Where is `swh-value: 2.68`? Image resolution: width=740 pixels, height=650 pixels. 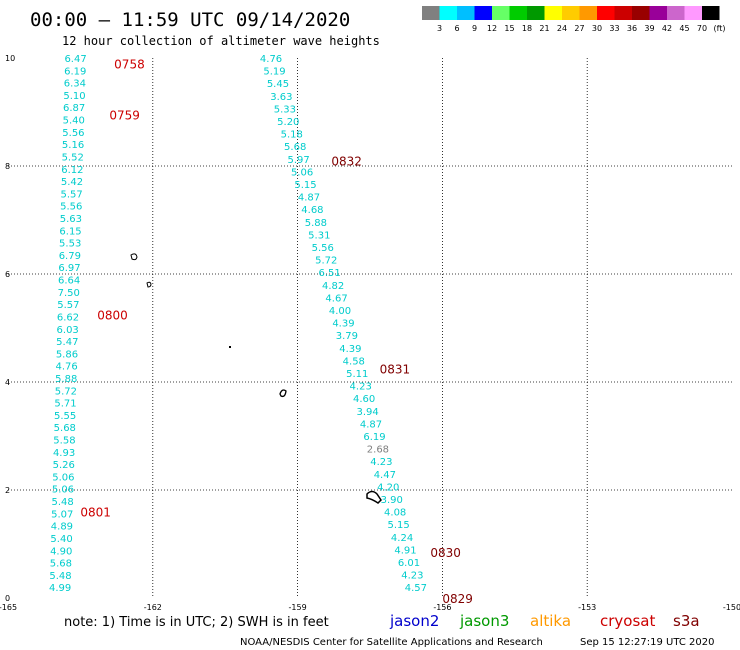 swh-value: 2.68 is located at coordinates (378, 450).